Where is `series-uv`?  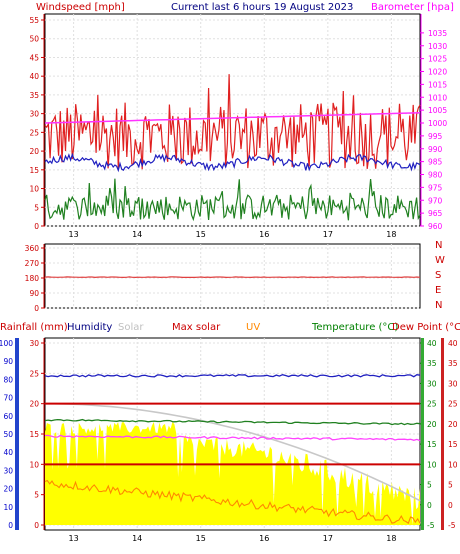
series-uv is located at coordinates (232, 502).